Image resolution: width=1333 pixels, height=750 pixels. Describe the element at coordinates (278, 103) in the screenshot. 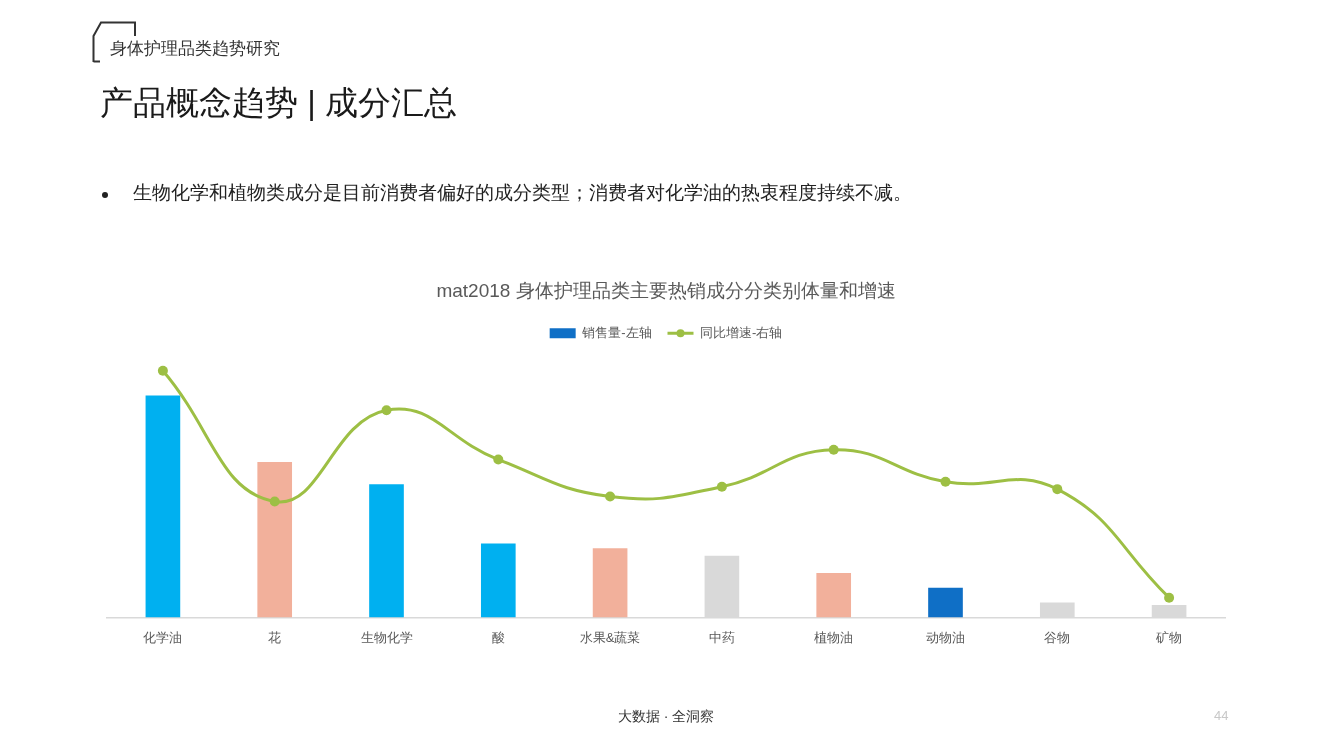

I see `text: 产品概念趋势 | 成分汇总` at that location.